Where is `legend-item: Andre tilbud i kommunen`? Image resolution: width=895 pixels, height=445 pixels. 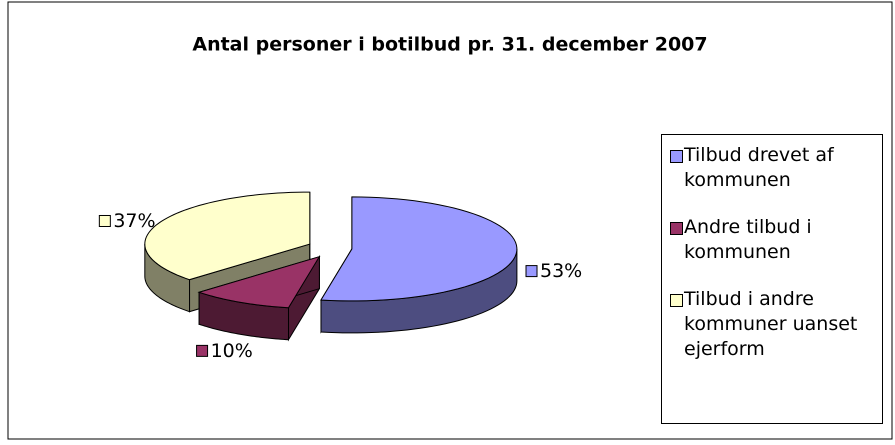 legend-item: Andre tilbud i kommunen is located at coordinates (772, 240).